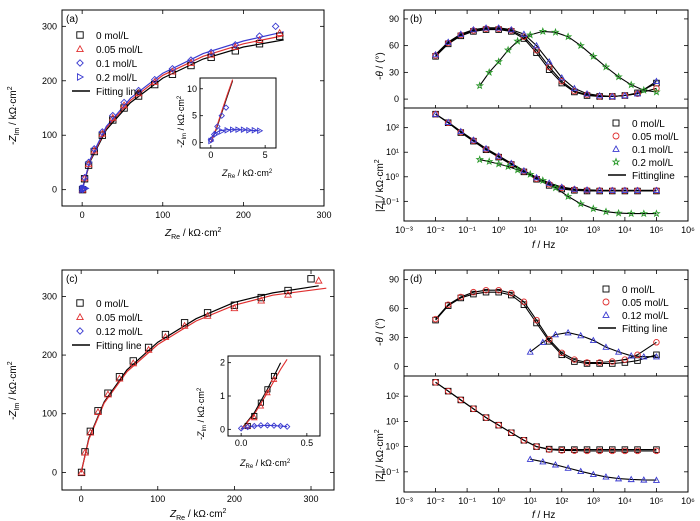 The width and height of the screenshot is (700, 521). What do you see at coordinates (49, 81) in the screenshot?
I see `y-tick-label: 200` at bounding box center [49, 81].